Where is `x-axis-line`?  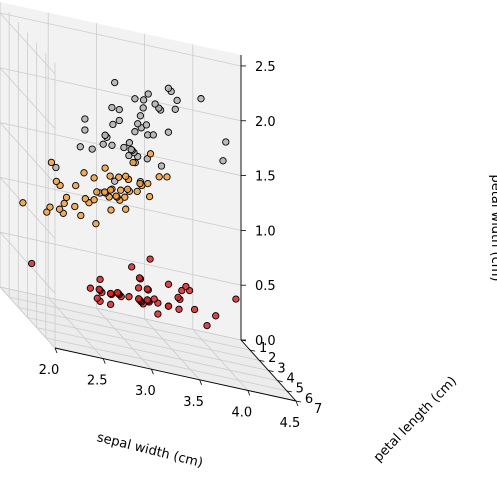
x-axis-line is located at coordinates (175, 374).